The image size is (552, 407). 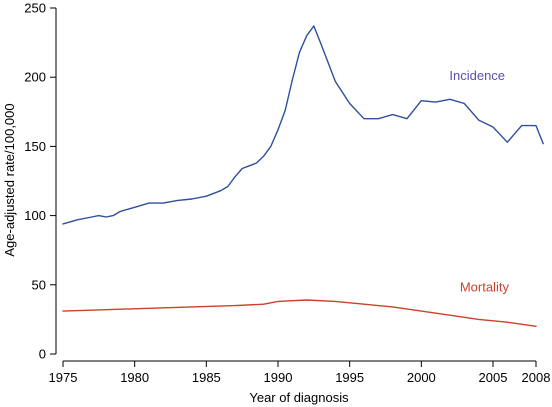 What do you see at coordinates (477, 75) in the screenshot?
I see `incidence-label: Incidence` at bounding box center [477, 75].